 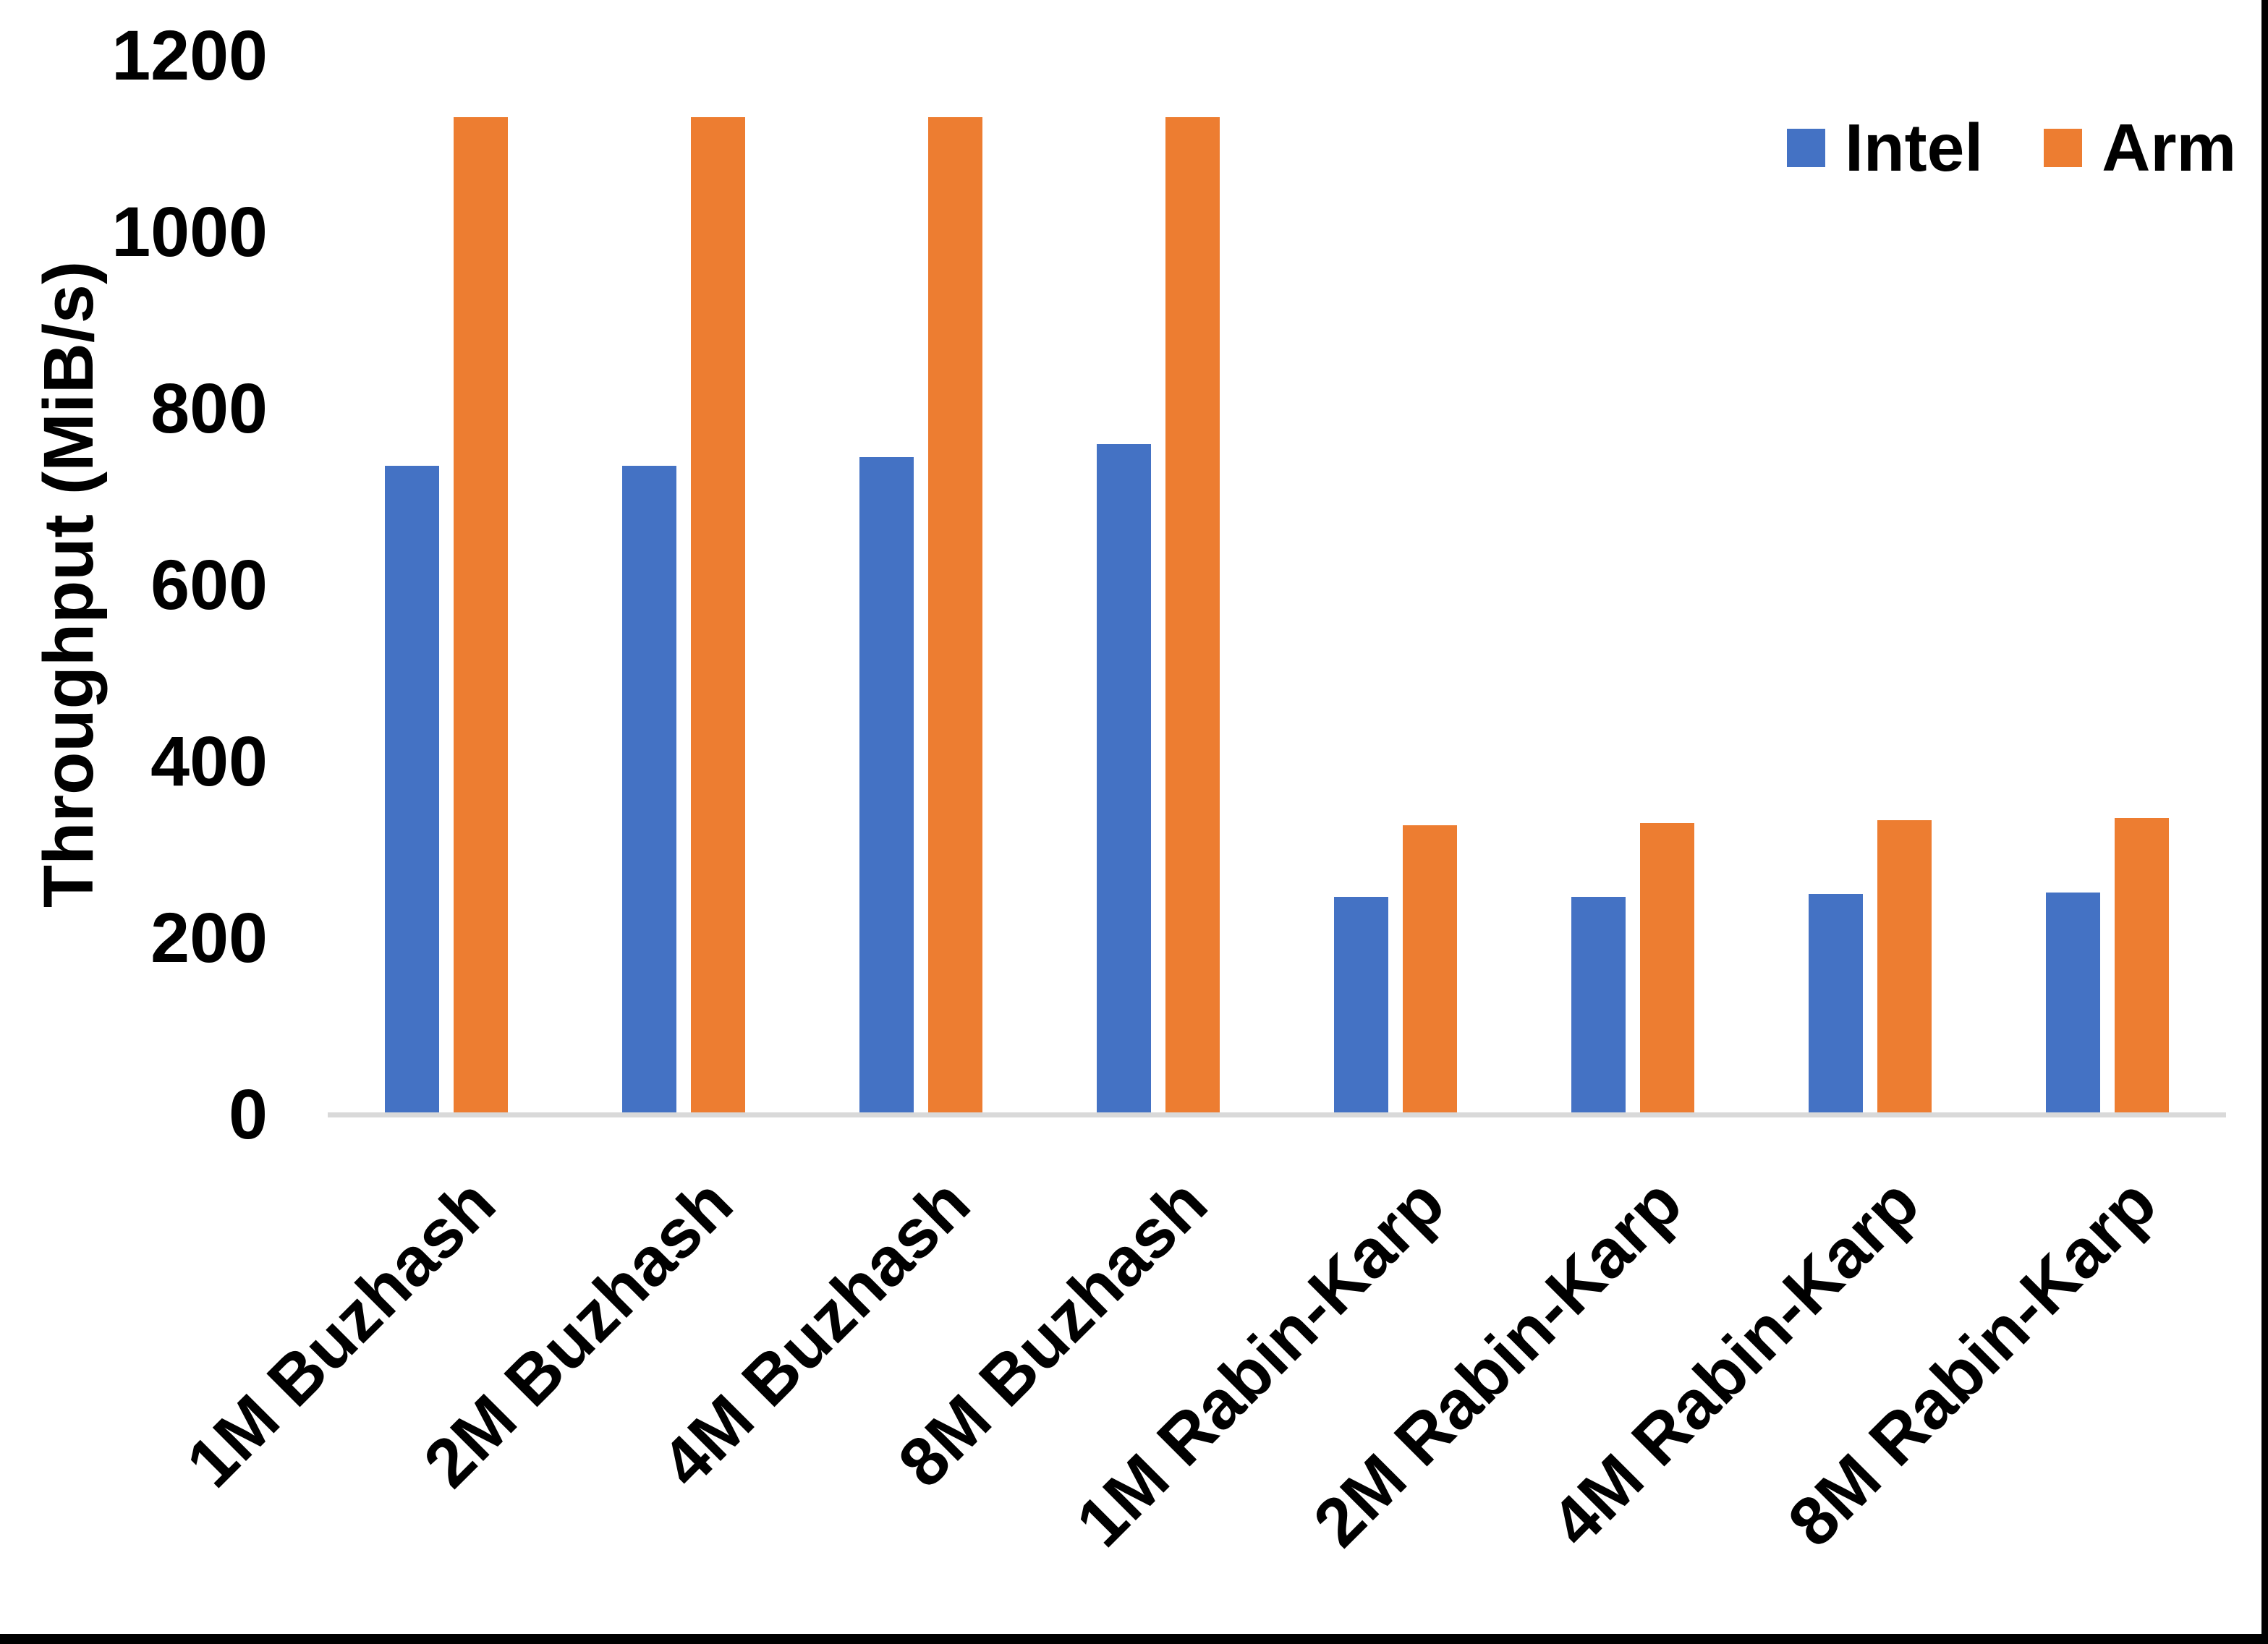 What do you see at coordinates (209, 408) in the screenshot?
I see `y-tick-label-800: 800` at bounding box center [209, 408].